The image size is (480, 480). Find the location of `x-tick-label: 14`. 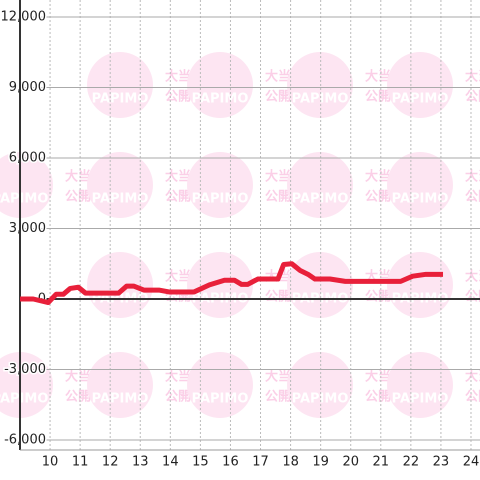

x-tick-label: 14 is located at coordinates (170, 462).